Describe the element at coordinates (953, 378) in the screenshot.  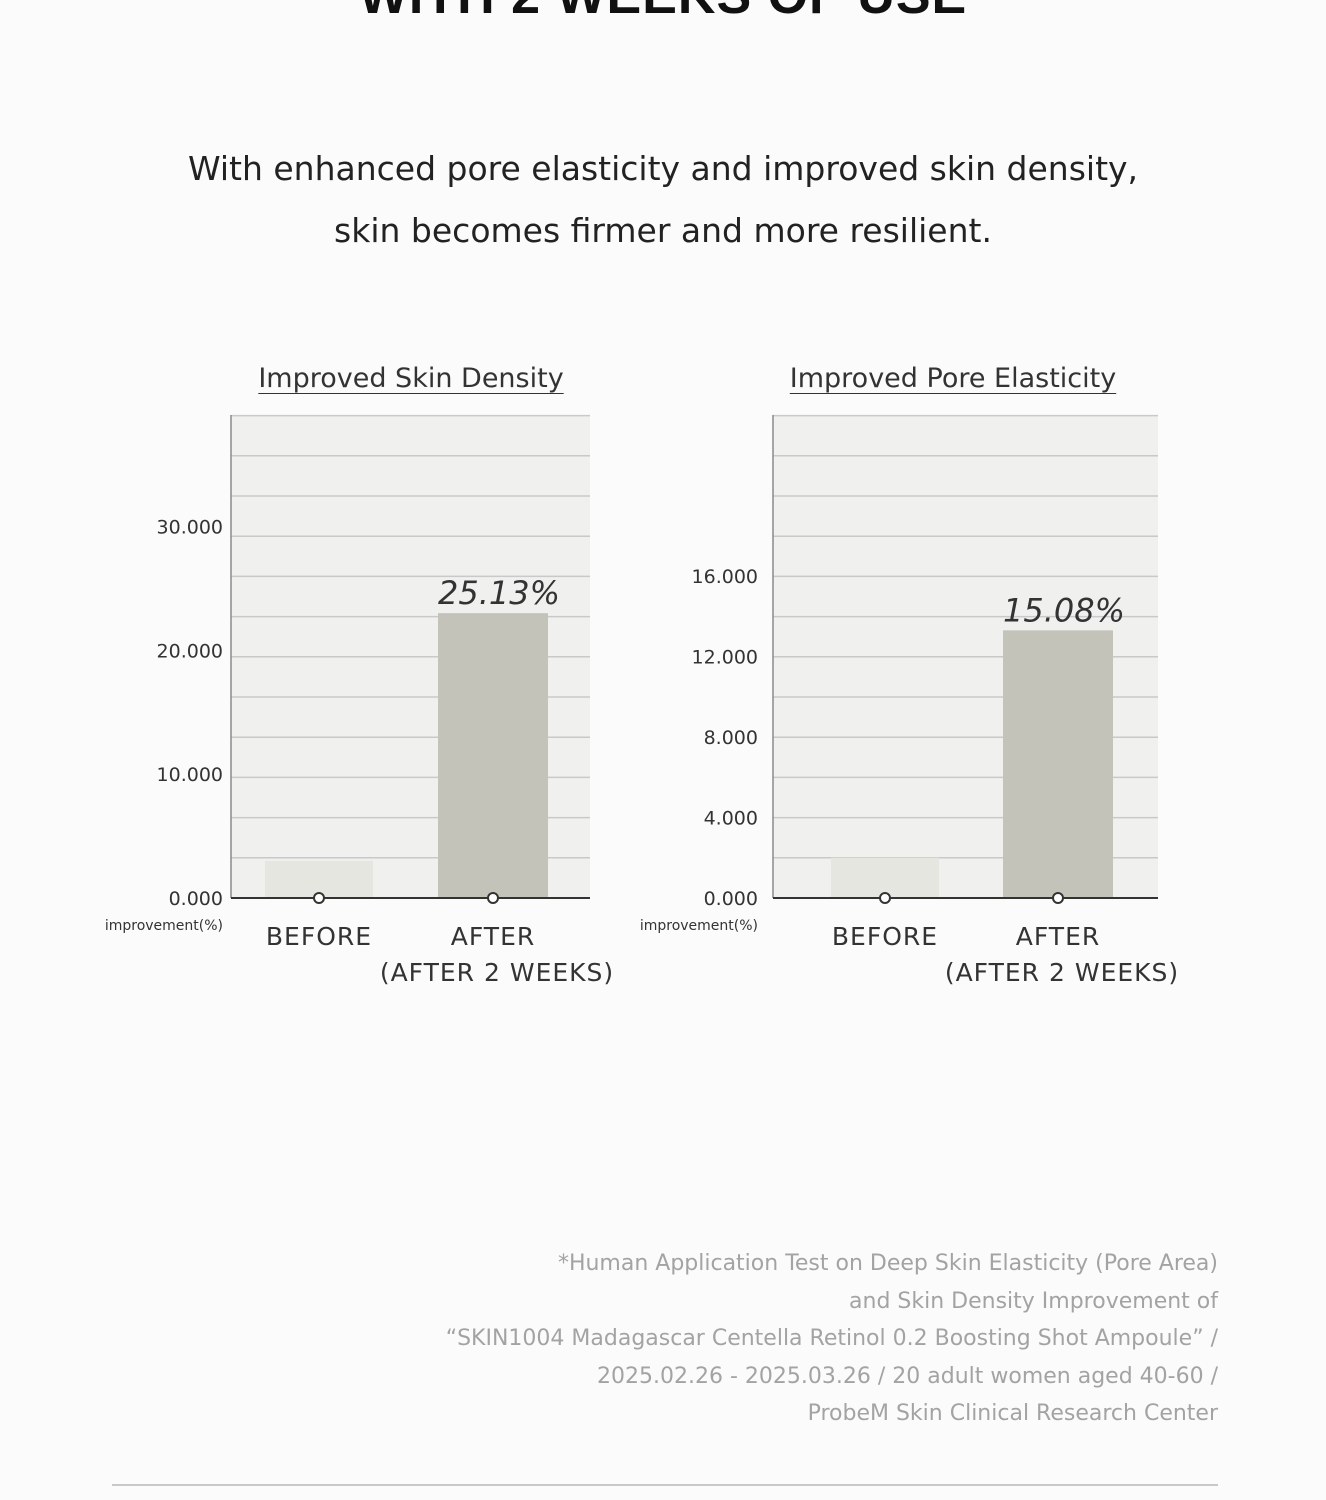
I see `chart-title: Improved Pore Elasticity` at that location.